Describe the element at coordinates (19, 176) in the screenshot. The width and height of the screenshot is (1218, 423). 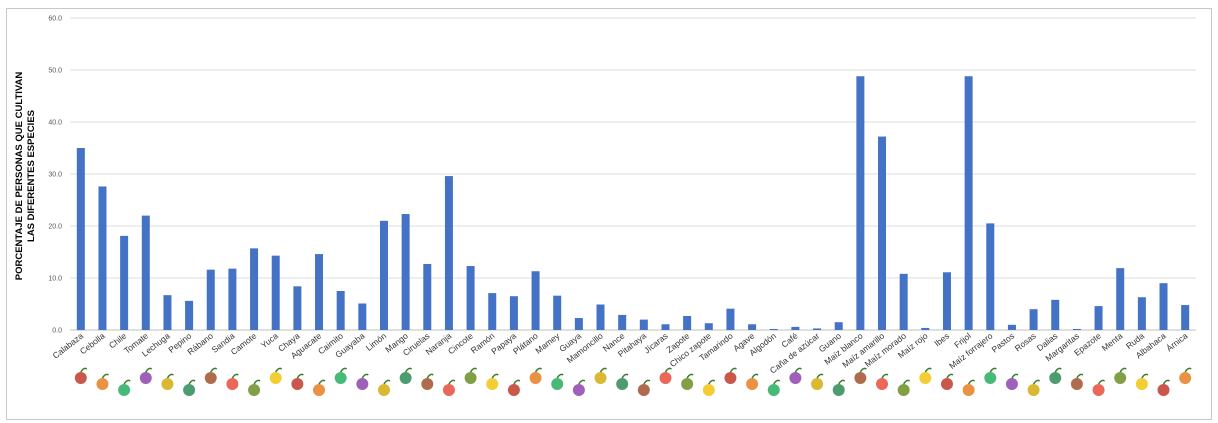
I see `y-axis-label-line1: PORCENTAJE DE PERSONAS QUE CULTIVAN` at that location.